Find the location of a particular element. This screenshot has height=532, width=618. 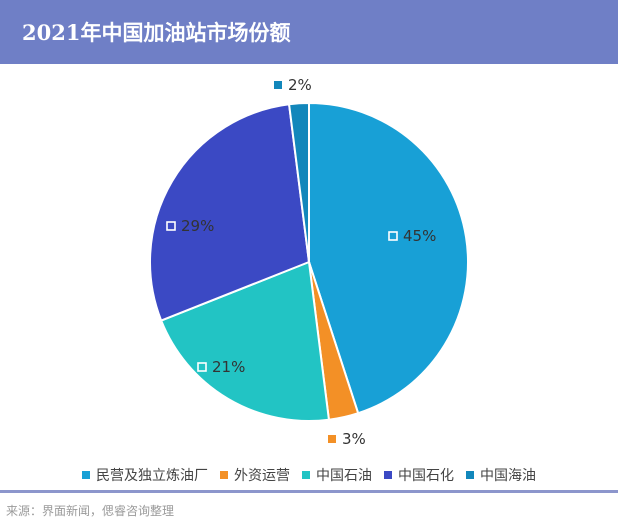

data-label: 2% is located at coordinates (300, 85).